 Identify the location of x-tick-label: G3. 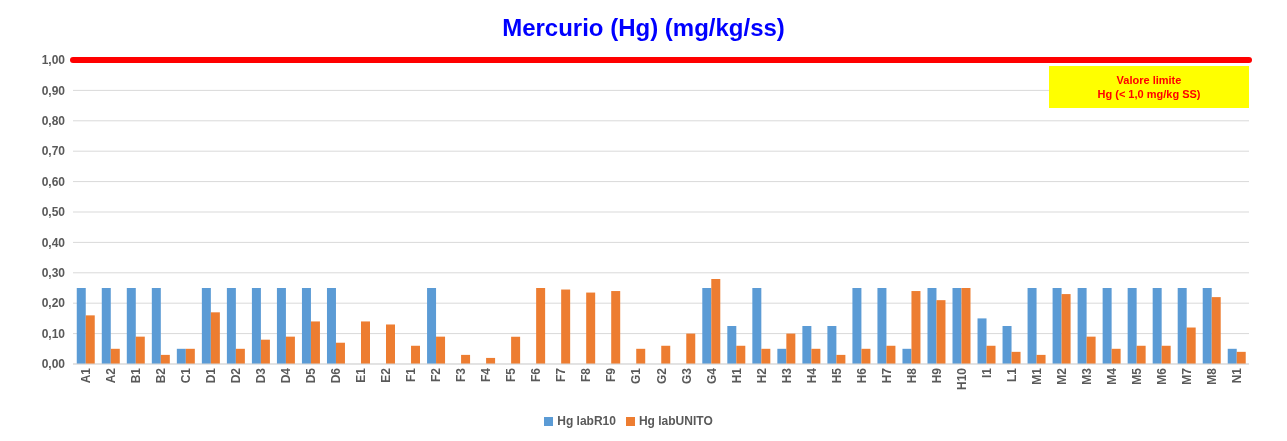
(686, 376).